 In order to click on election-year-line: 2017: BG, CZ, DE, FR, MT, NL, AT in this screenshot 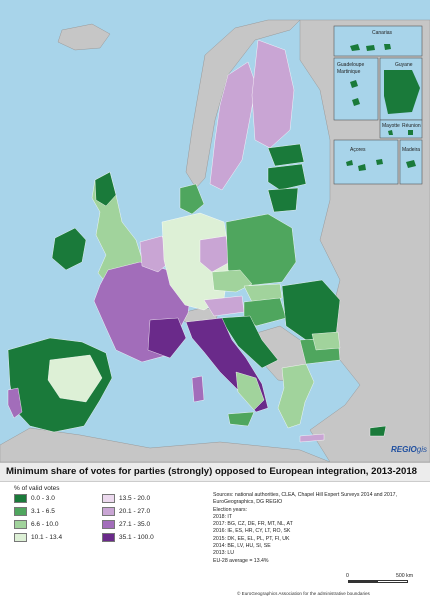, I will do `click(253, 524)`.